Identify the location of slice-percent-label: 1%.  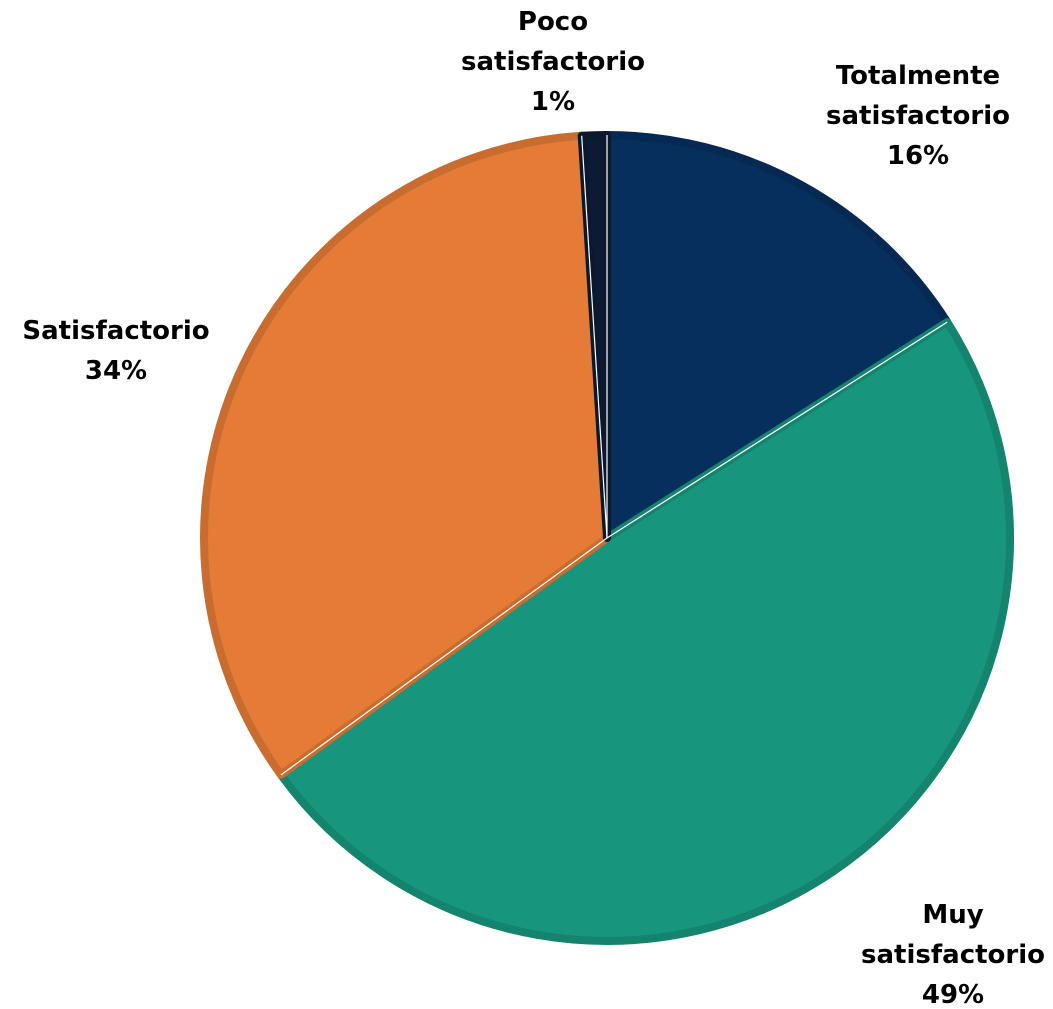
(553, 102).